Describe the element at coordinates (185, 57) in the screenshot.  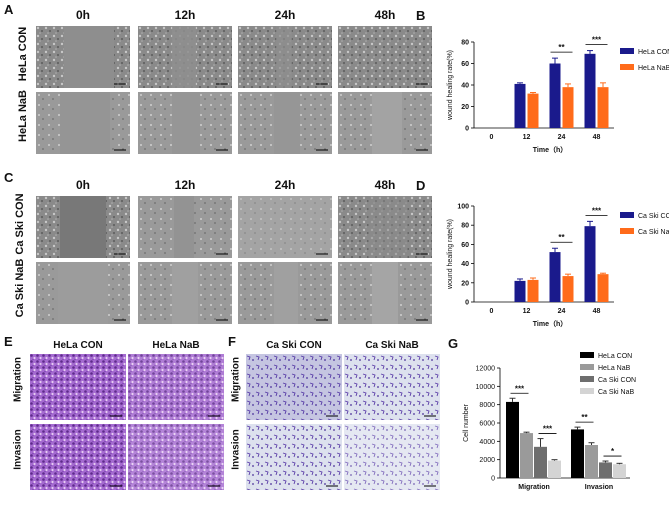
I see `micrograph-hela-con-12h` at that location.